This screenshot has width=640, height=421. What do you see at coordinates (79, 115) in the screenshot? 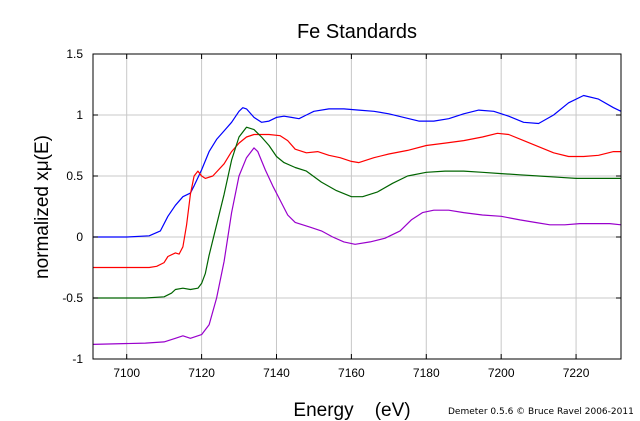
I see `y-tick-label: 1` at bounding box center [79, 115].